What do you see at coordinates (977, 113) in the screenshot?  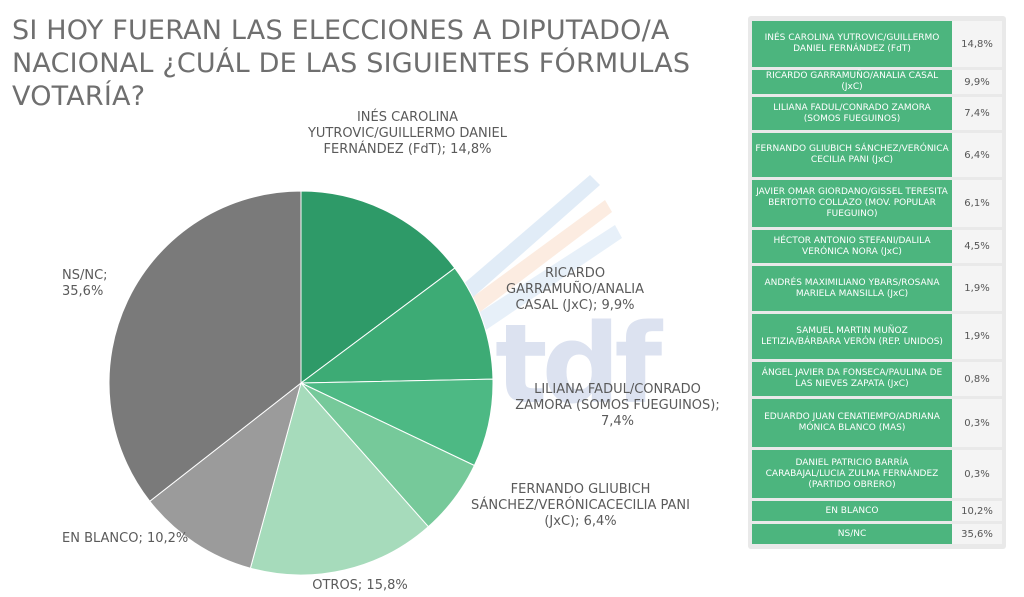 I see `table-row-value: 7,4%` at bounding box center [977, 113].